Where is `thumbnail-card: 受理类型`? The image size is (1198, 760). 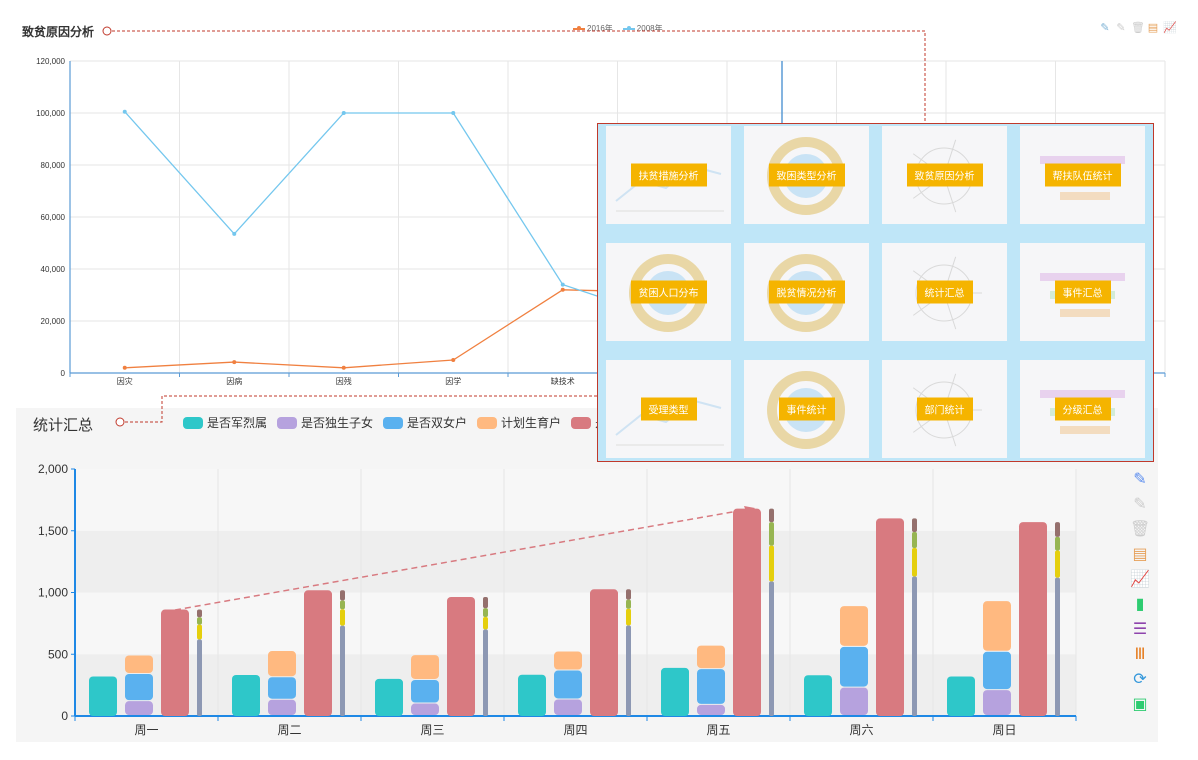 thumbnail-card: 受理类型 is located at coordinates (668, 409).